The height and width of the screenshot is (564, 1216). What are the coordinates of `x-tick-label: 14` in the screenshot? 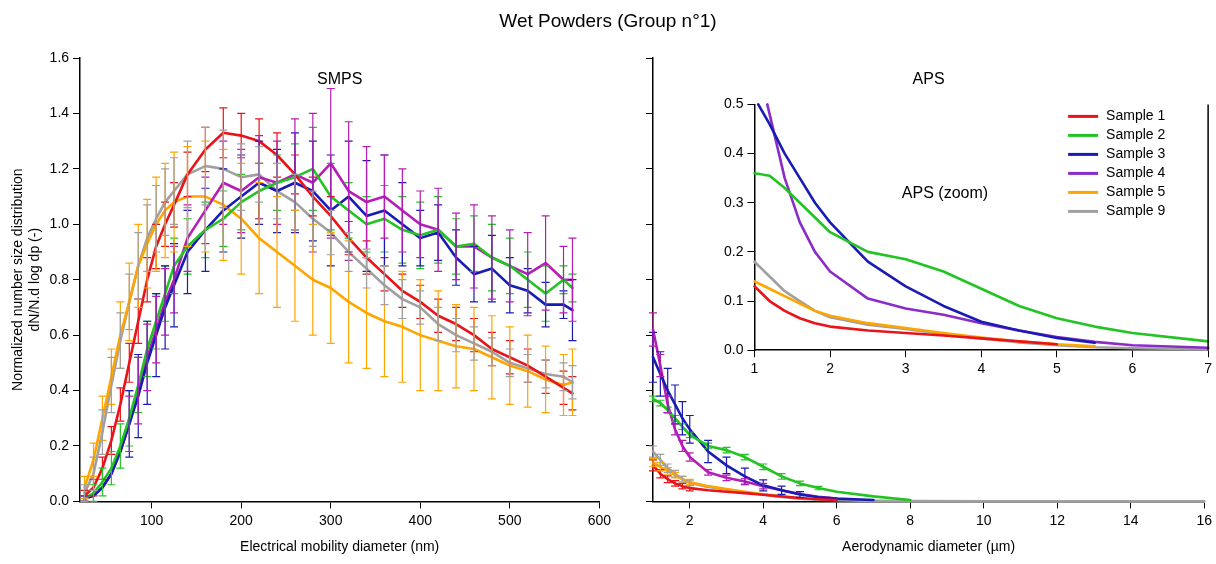 It's located at (1130, 519).